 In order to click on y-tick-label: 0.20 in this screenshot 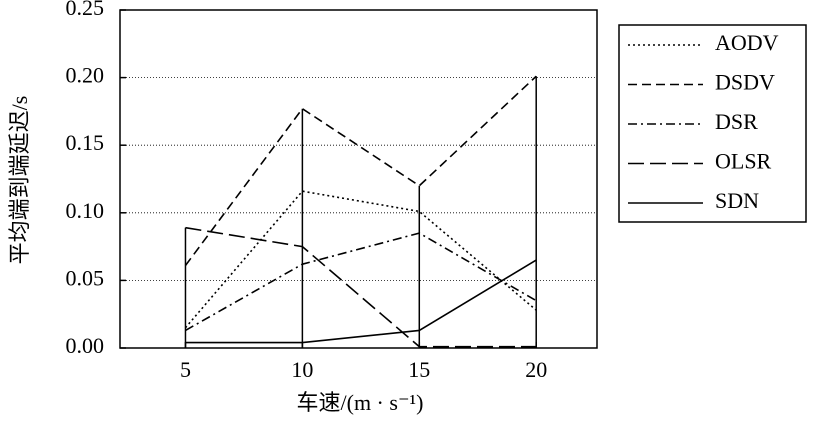, I will do `click(85, 75)`.